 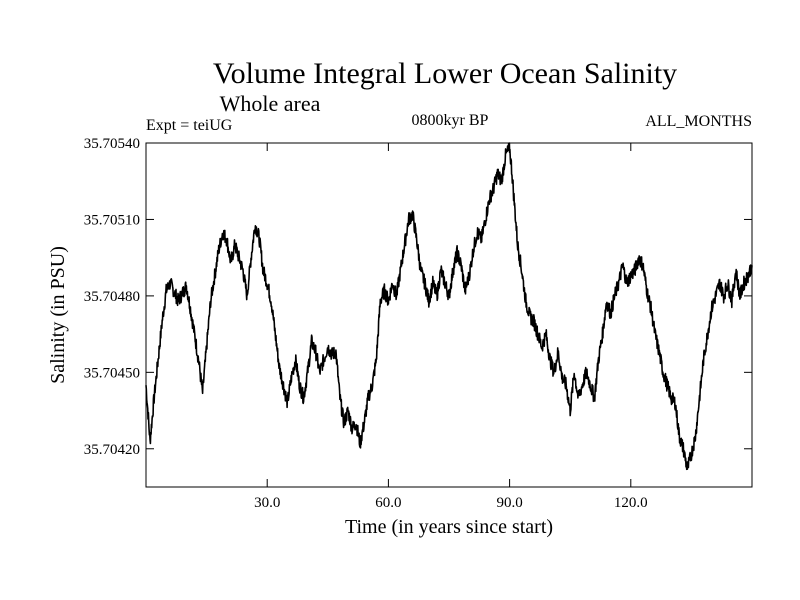 I want to click on months-label: ALL_MONTHS, so click(x=698, y=121).